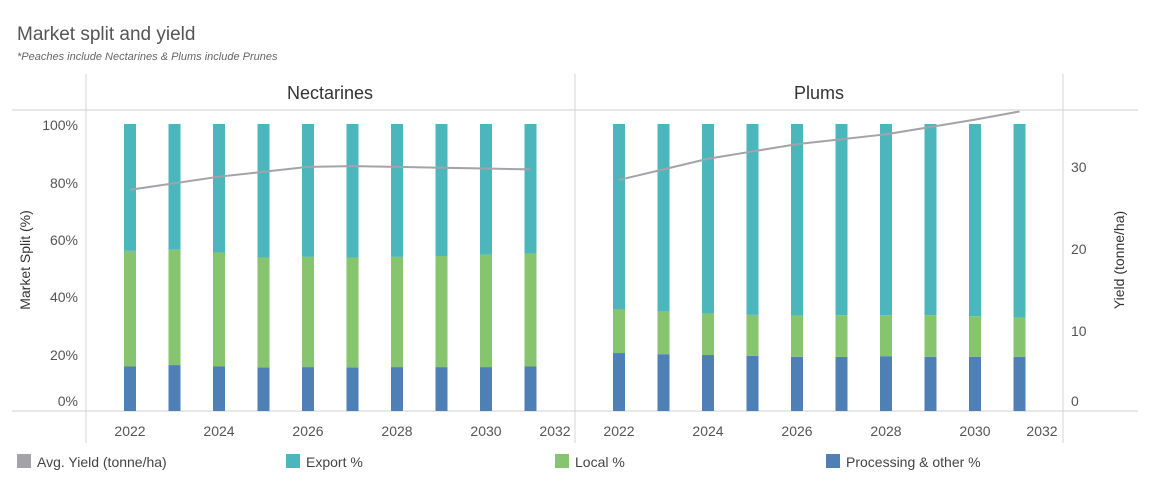 The image size is (1150, 500). What do you see at coordinates (975, 383) in the screenshot?
I see `plums-bar-processing-2030` at bounding box center [975, 383].